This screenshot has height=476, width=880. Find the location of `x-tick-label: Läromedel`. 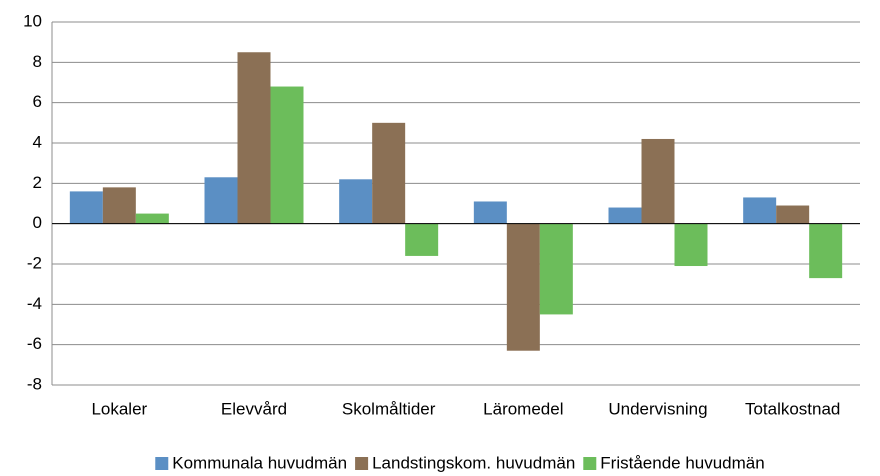

x-tick-label: Läromedel is located at coordinates (523, 408).